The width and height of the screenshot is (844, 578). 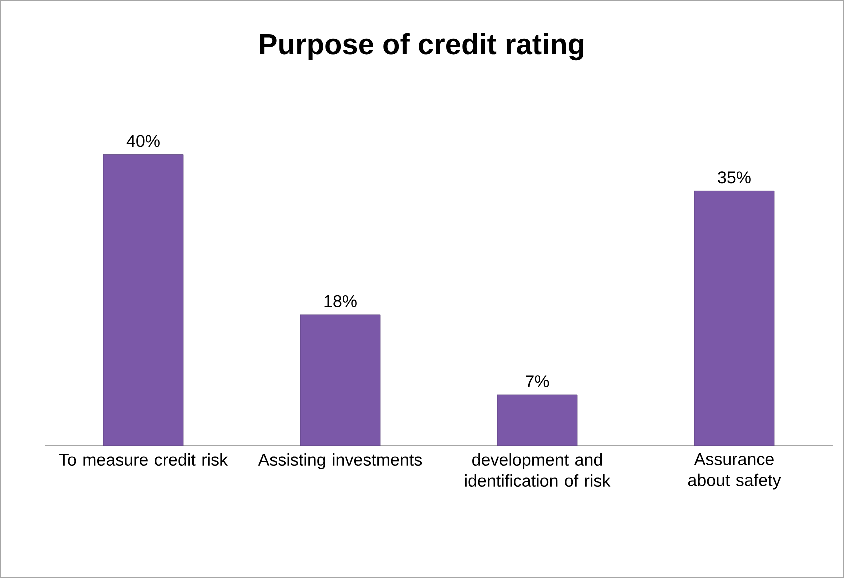 What do you see at coordinates (143, 141) in the screenshot?
I see `data-label: 40%` at bounding box center [143, 141].